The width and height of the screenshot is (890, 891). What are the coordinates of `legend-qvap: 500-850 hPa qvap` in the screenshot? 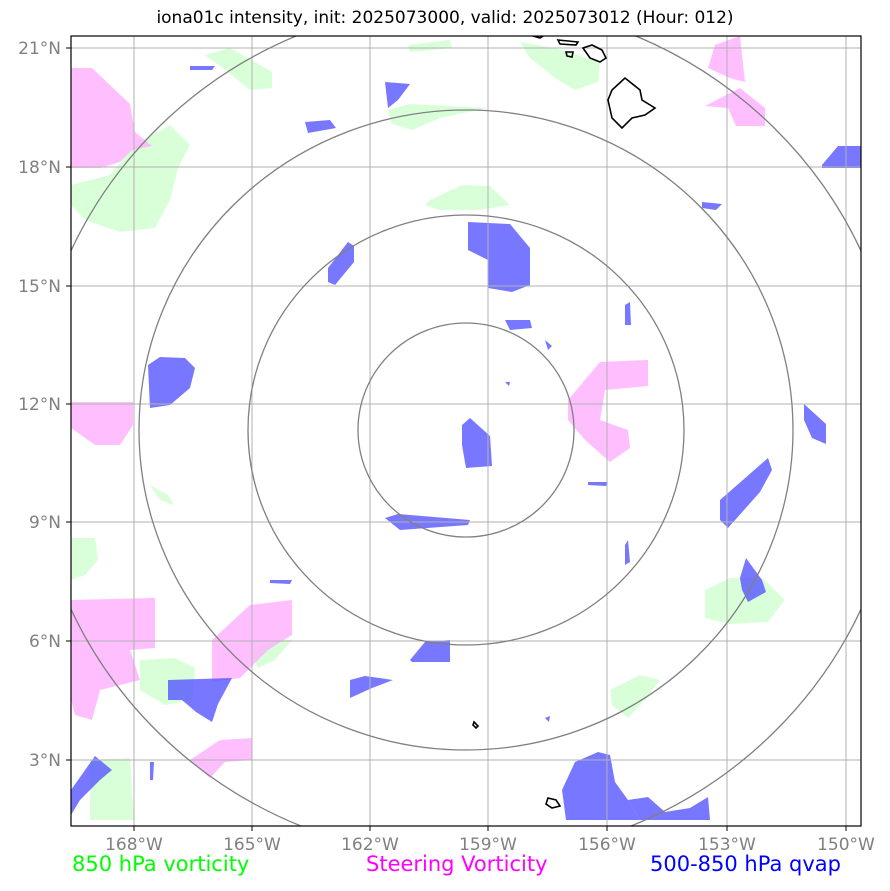 It's located at (745, 864).